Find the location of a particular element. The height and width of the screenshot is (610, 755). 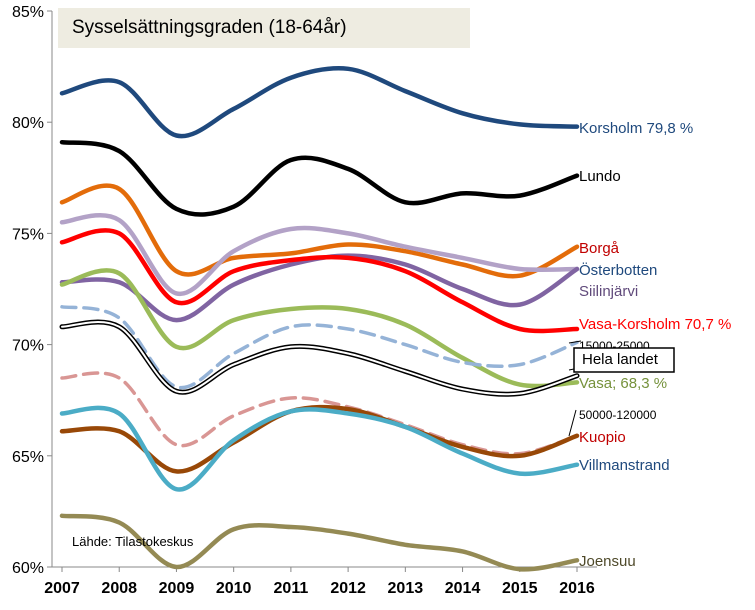

series-label-vasa: Vasa; 68,3 % is located at coordinates (623, 383).